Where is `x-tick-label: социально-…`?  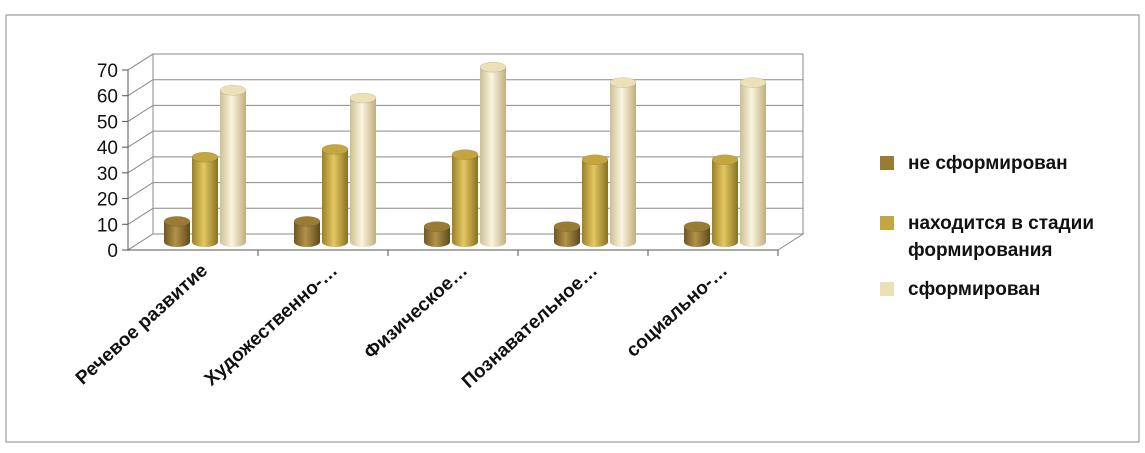 x-tick-label: социально-… is located at coordinates (677, 310).